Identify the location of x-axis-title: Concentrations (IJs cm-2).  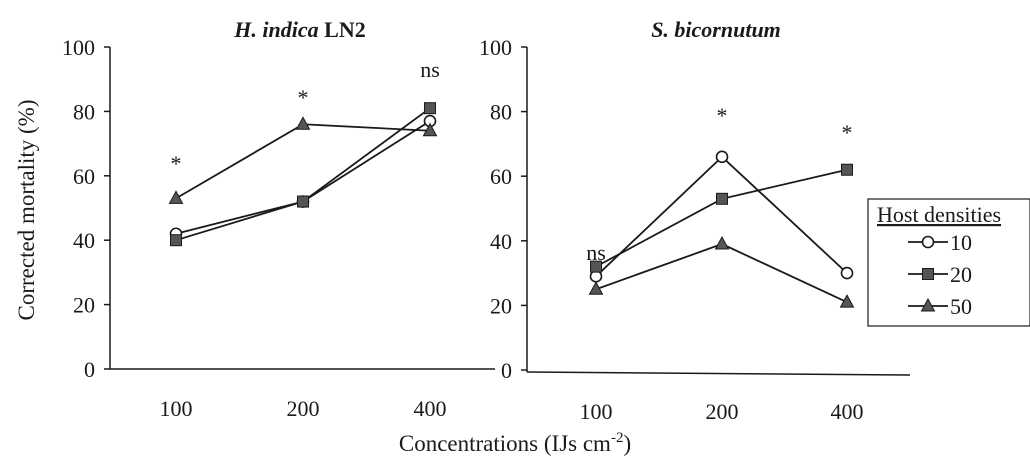
(515, 443).